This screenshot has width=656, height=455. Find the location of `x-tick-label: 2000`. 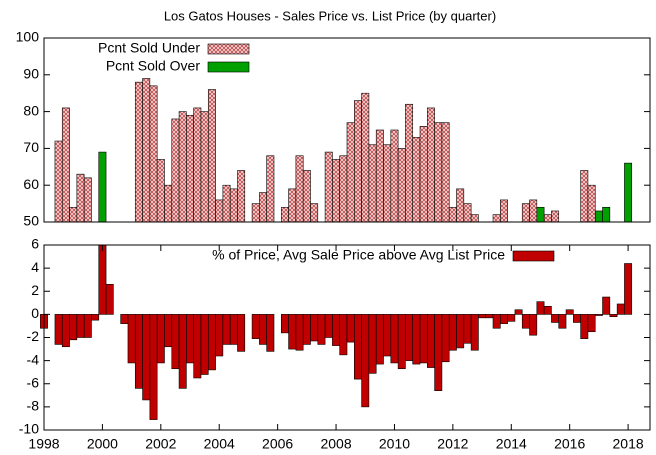

x-tick-label: 2000 is located at coordinates (102, 444).